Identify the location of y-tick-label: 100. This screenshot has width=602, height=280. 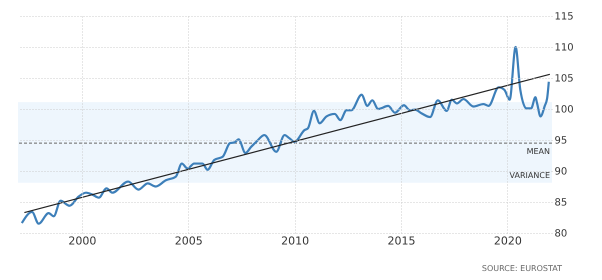
(564, 110).